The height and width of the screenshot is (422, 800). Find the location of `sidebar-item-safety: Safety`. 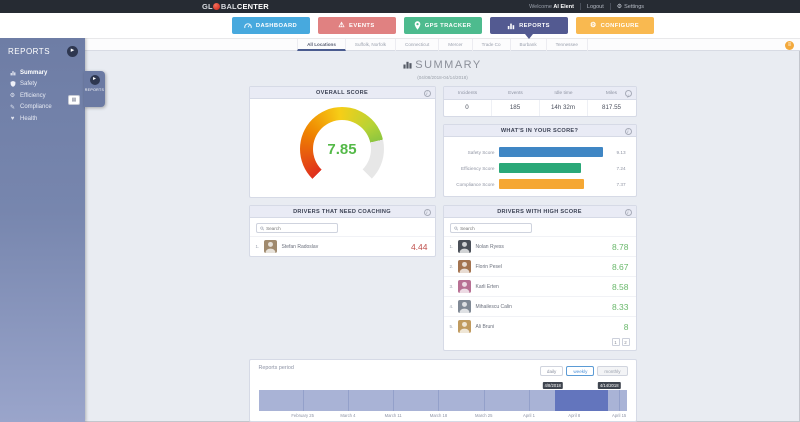

sidebar-item-safety: Safety is located at coordinates (42, 85).